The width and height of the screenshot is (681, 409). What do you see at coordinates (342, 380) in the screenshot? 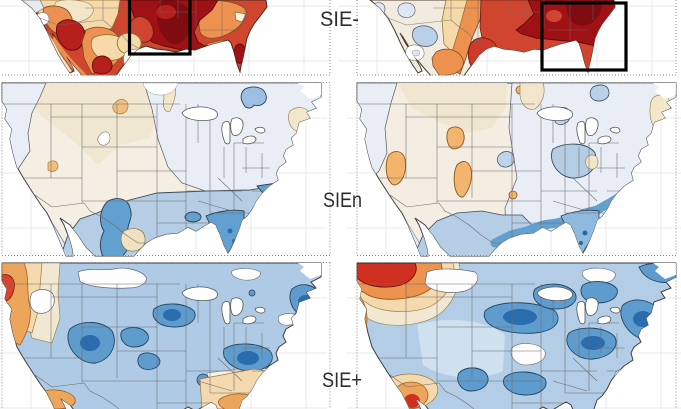
I see `svg-text: SIE+` at bounding box center [342, 380].